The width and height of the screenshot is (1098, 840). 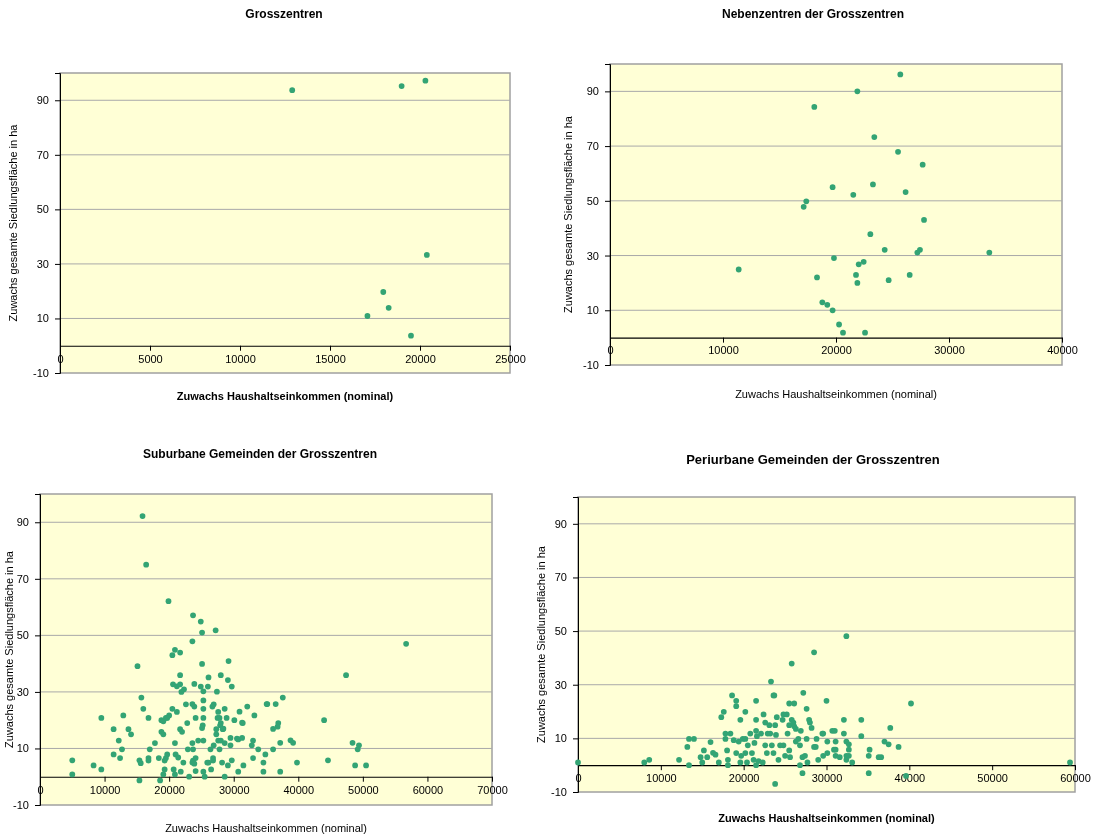 I want to click on x-tick-label: 15000, so click(x=330, y=358).